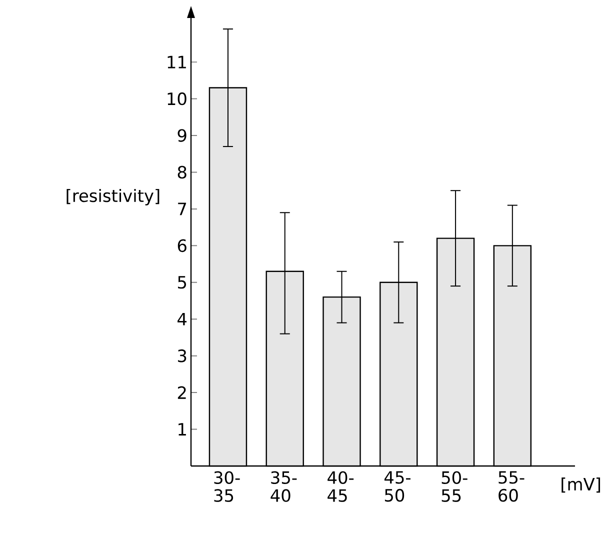 The image size is (612, 533). I want to click on y-tick-label: 4, so click(182, 319).